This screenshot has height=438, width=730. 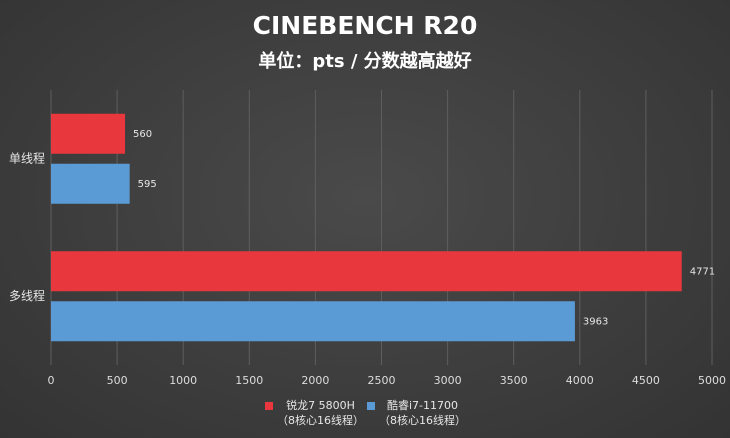 I want to click on x-tick-label: 0, so click(x=51, y=380).